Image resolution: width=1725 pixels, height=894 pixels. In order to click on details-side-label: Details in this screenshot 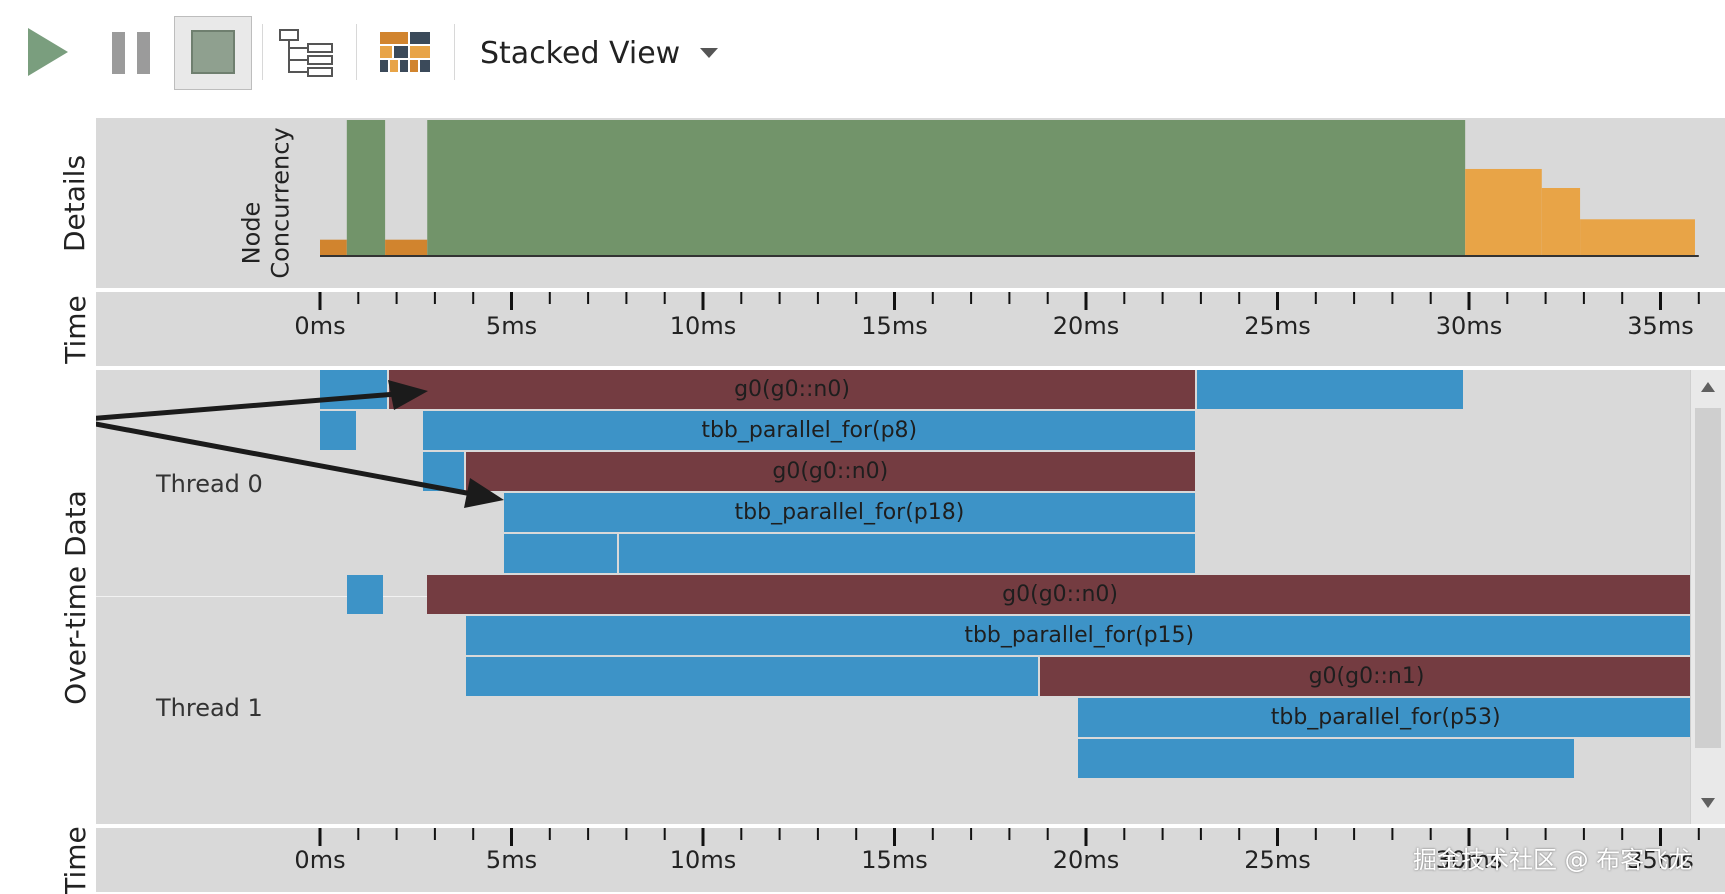, I will do `click(75, 203)`.